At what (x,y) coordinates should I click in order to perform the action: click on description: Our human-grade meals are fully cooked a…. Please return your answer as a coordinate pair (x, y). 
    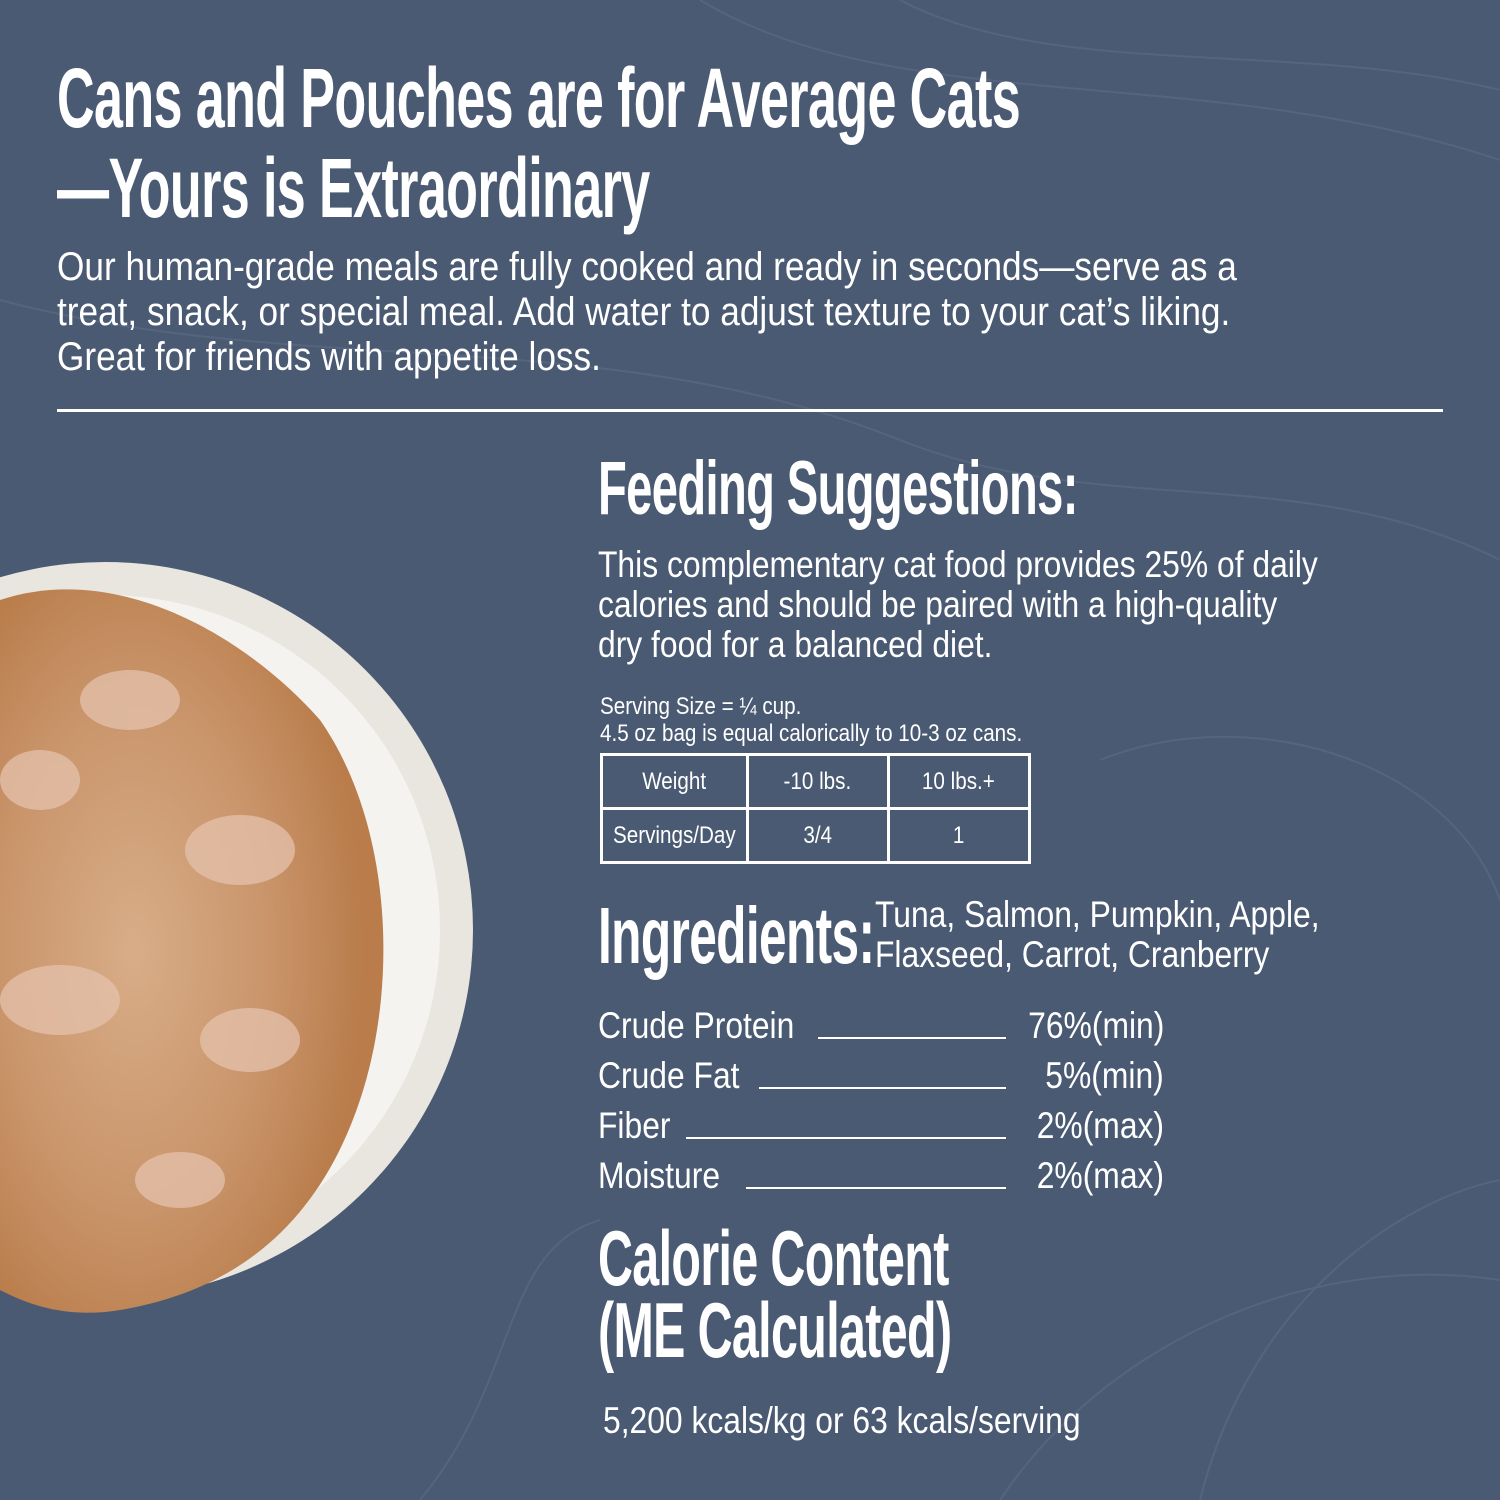
    Looking at the image, I should click on (717, 312).